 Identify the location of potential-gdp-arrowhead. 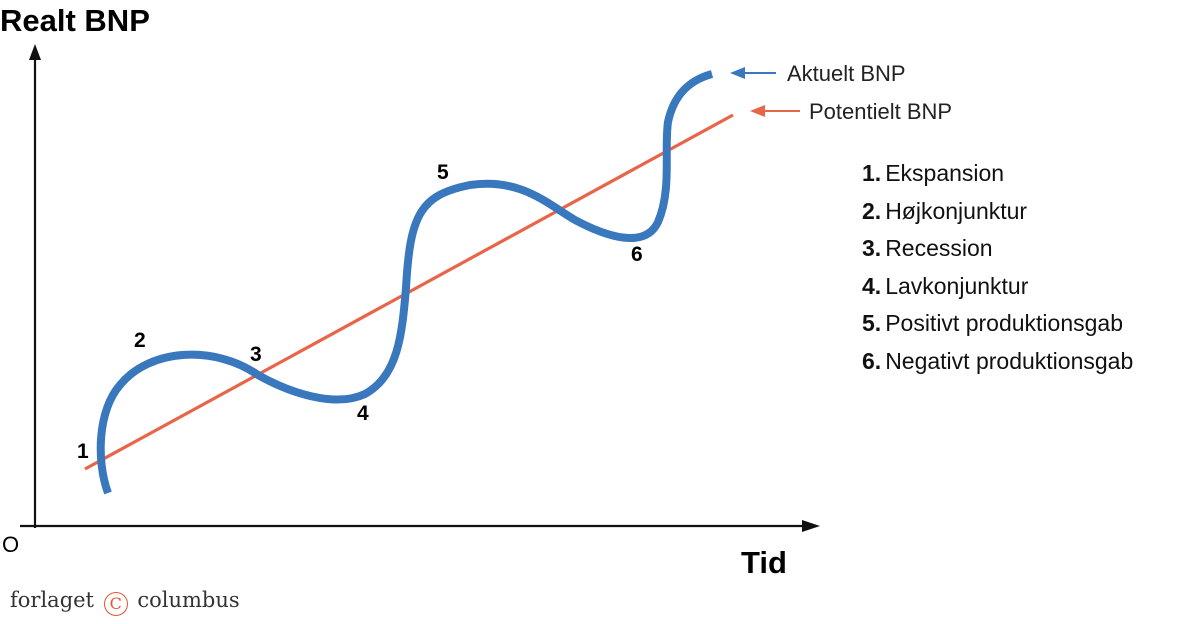
(757, 111).